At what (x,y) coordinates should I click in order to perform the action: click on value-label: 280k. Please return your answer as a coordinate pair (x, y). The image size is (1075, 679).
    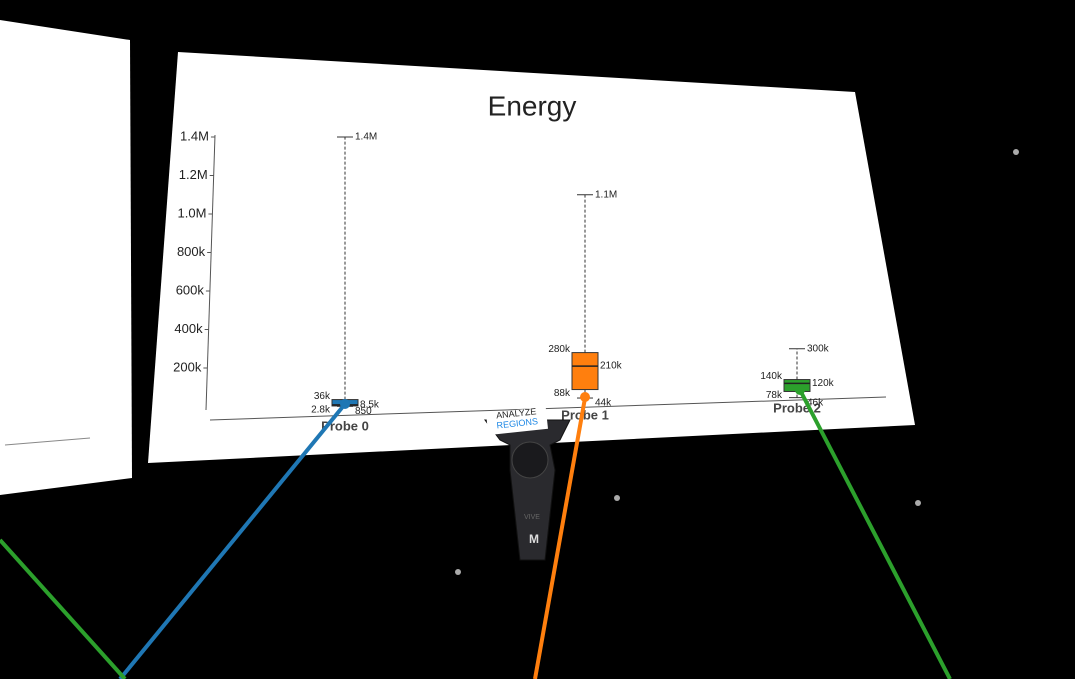
    Looking at the image, I should click on (559, 349).